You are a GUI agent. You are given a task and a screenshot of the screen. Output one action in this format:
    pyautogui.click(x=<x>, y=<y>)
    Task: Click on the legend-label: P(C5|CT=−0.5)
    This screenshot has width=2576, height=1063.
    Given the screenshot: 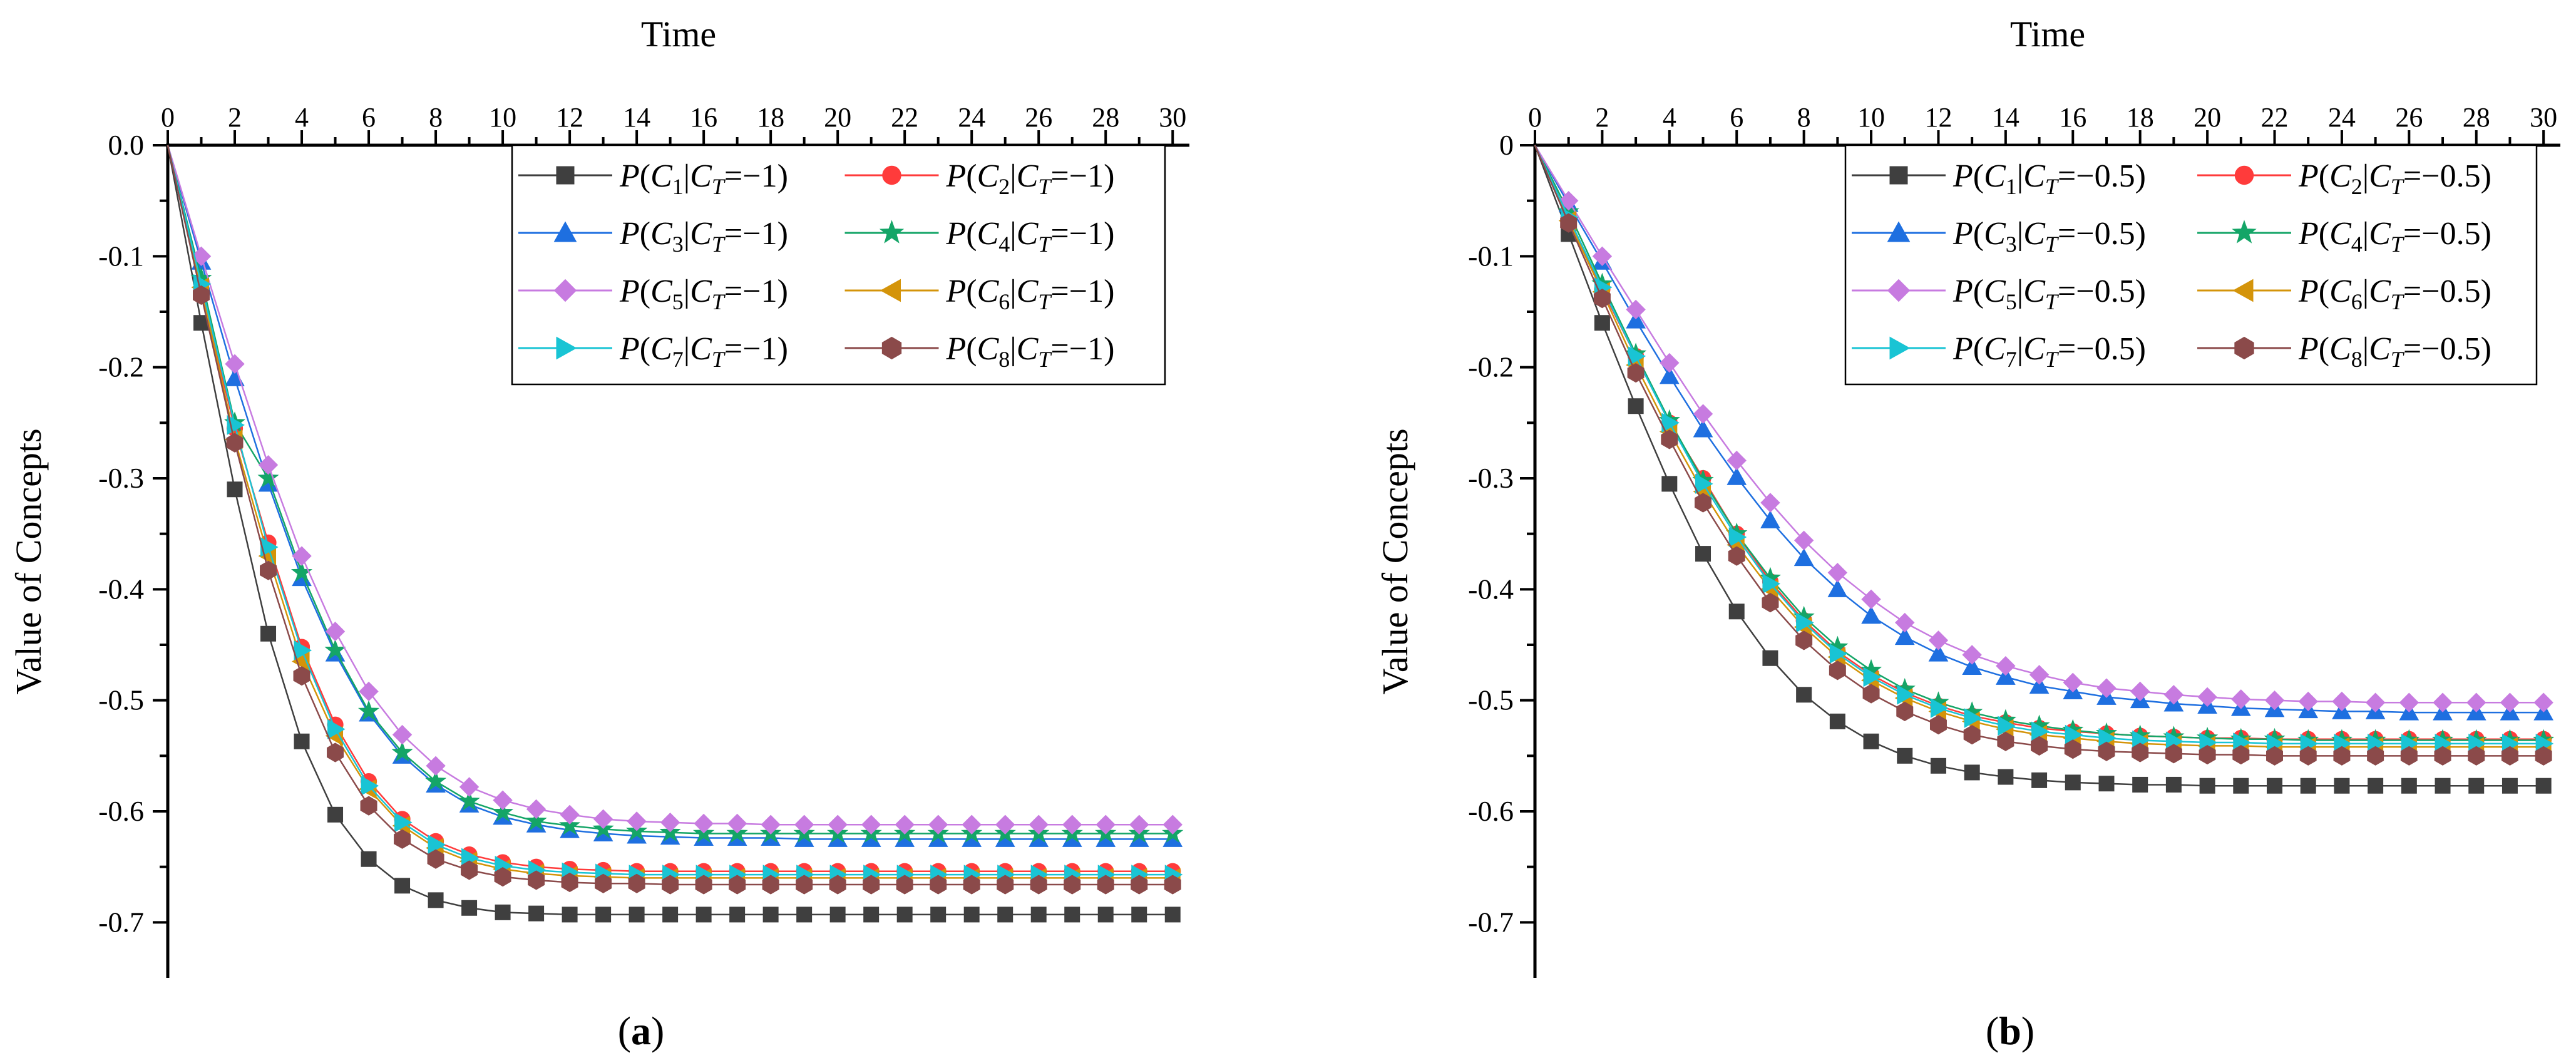 What is the action you would take?
    pyautogui.click(x=2049, y=294)
    